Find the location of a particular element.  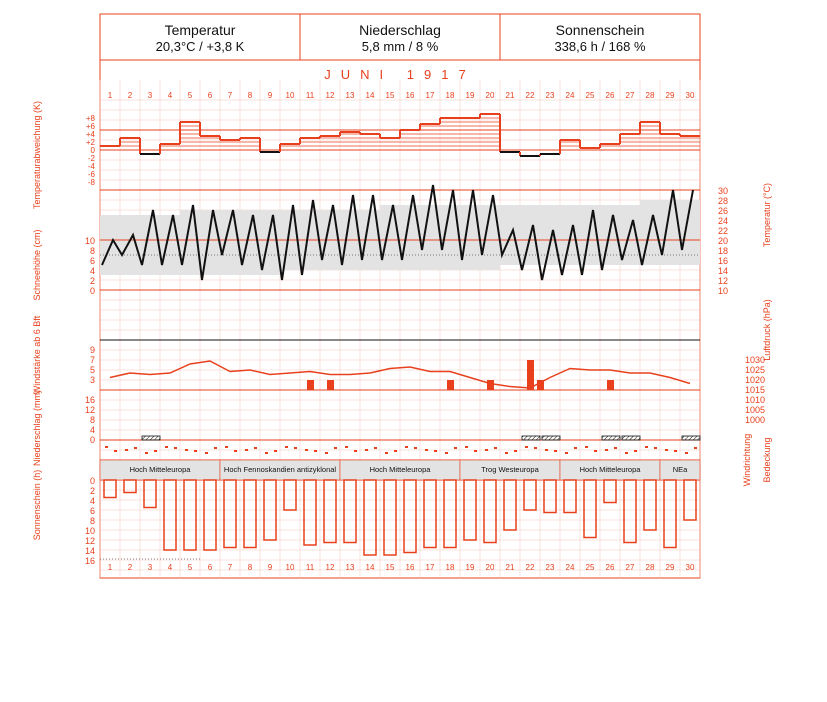

temperature-tick: 16 is located at coordinates (723, 261).